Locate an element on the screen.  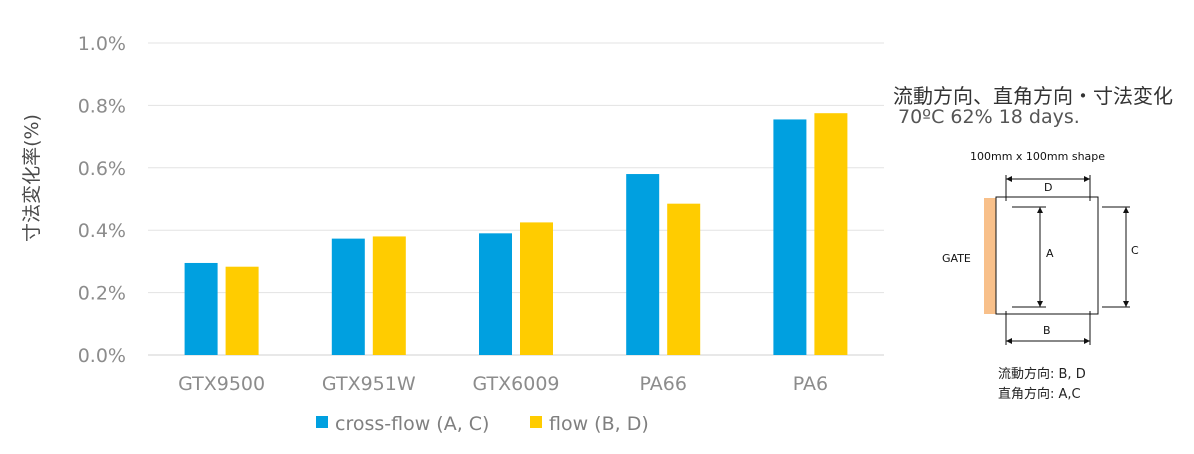
bar-cross-flow-gtx9500 is located at coordinates (201, 308).